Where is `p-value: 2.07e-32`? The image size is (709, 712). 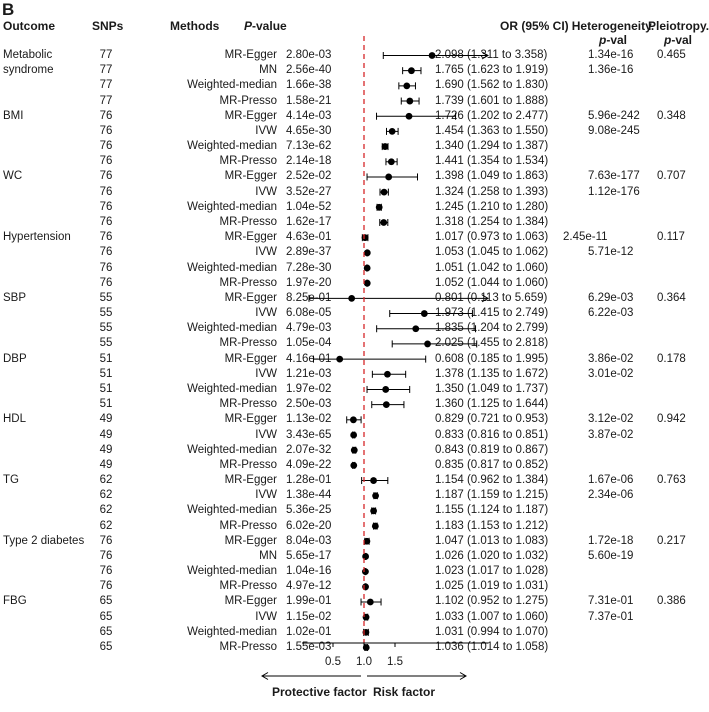 p-value: 2.07e-32 is located at coordinates (309, 449).